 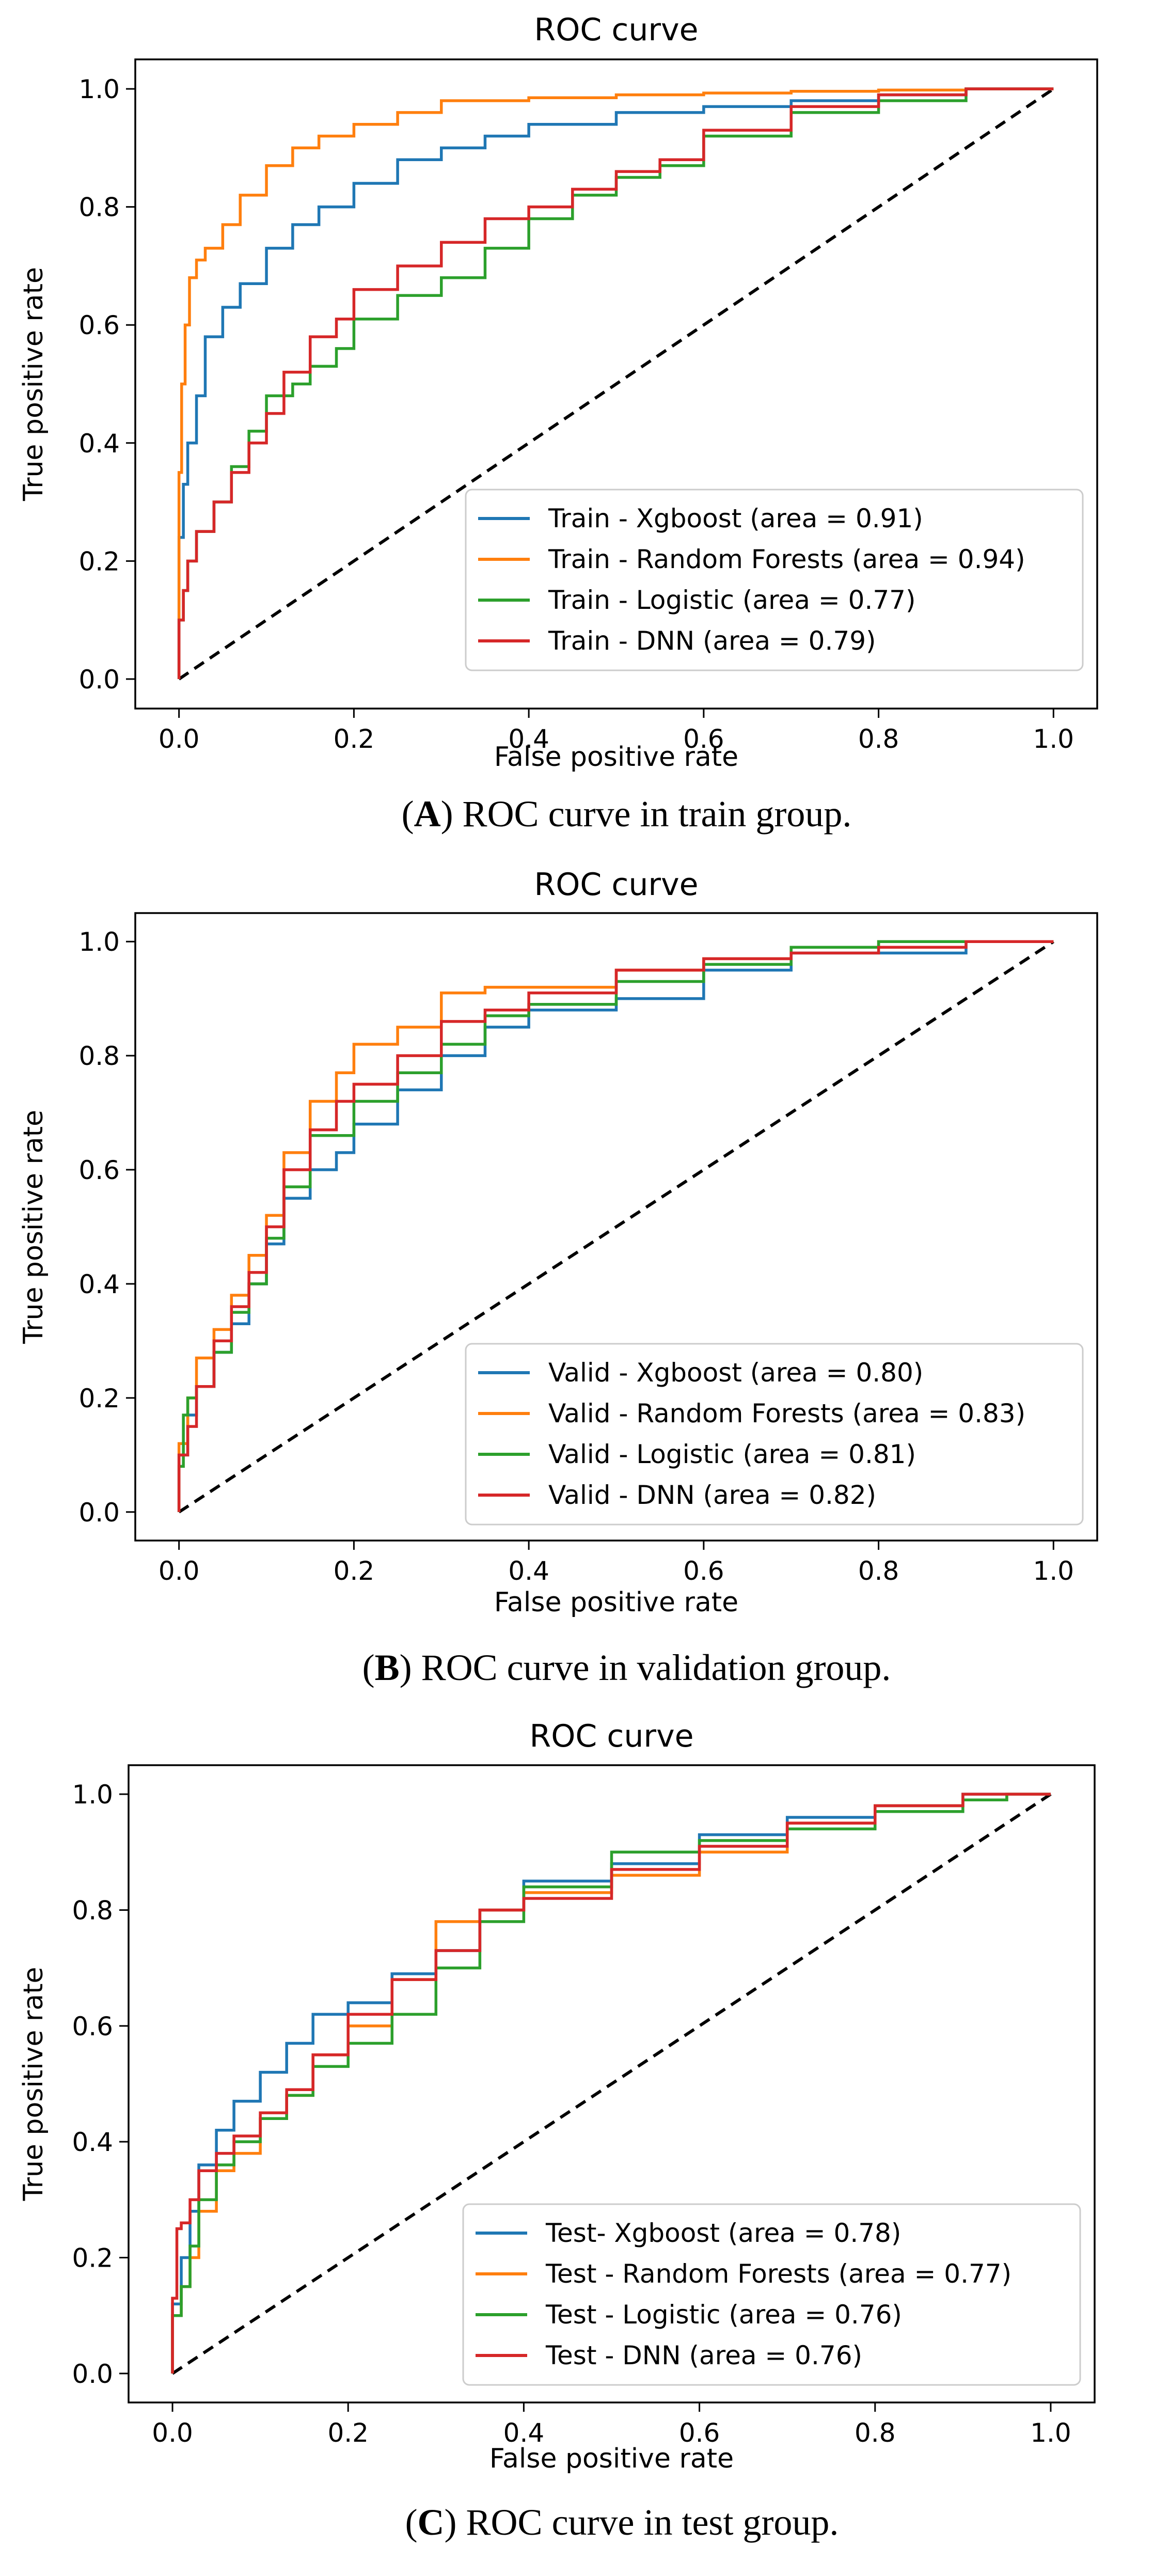 I want to click on caption-letter: B, so click(x=387, y=1668).